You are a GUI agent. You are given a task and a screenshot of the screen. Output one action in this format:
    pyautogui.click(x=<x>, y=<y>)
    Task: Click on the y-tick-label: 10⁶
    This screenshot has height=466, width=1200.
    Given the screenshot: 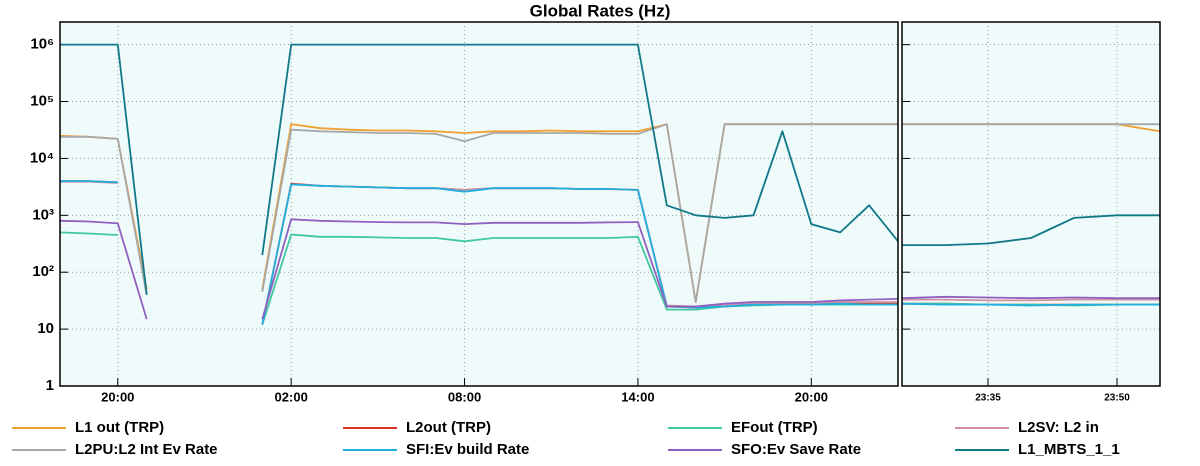 What is the action you would take?
    pyautogui.click(x=42, y=44)
    